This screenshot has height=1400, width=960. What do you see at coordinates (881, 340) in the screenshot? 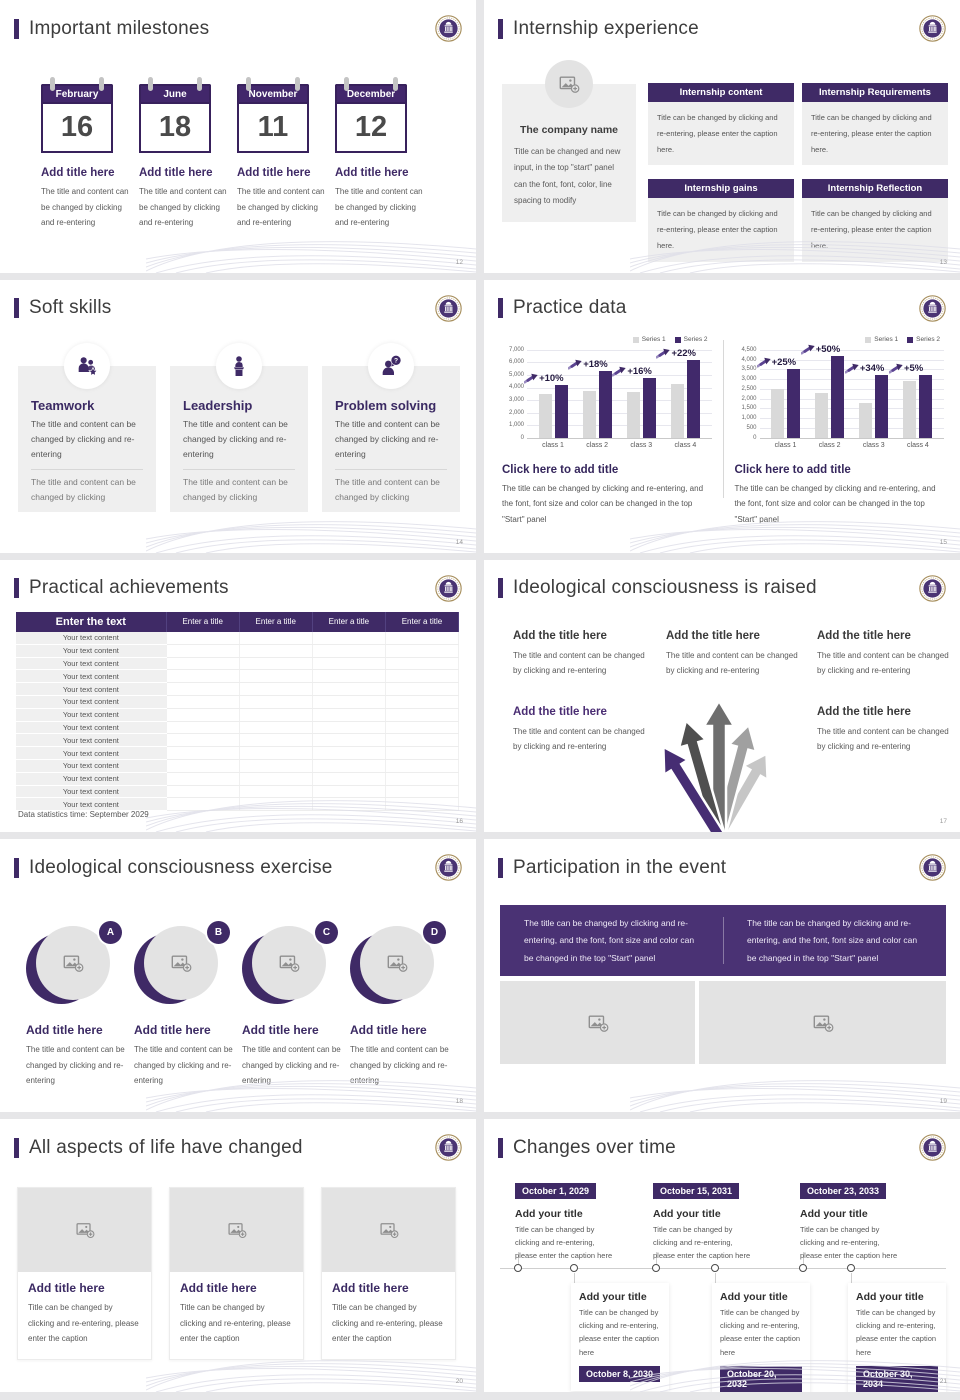
I see `legend-item: Series 1` at bounding box center [881, 340].